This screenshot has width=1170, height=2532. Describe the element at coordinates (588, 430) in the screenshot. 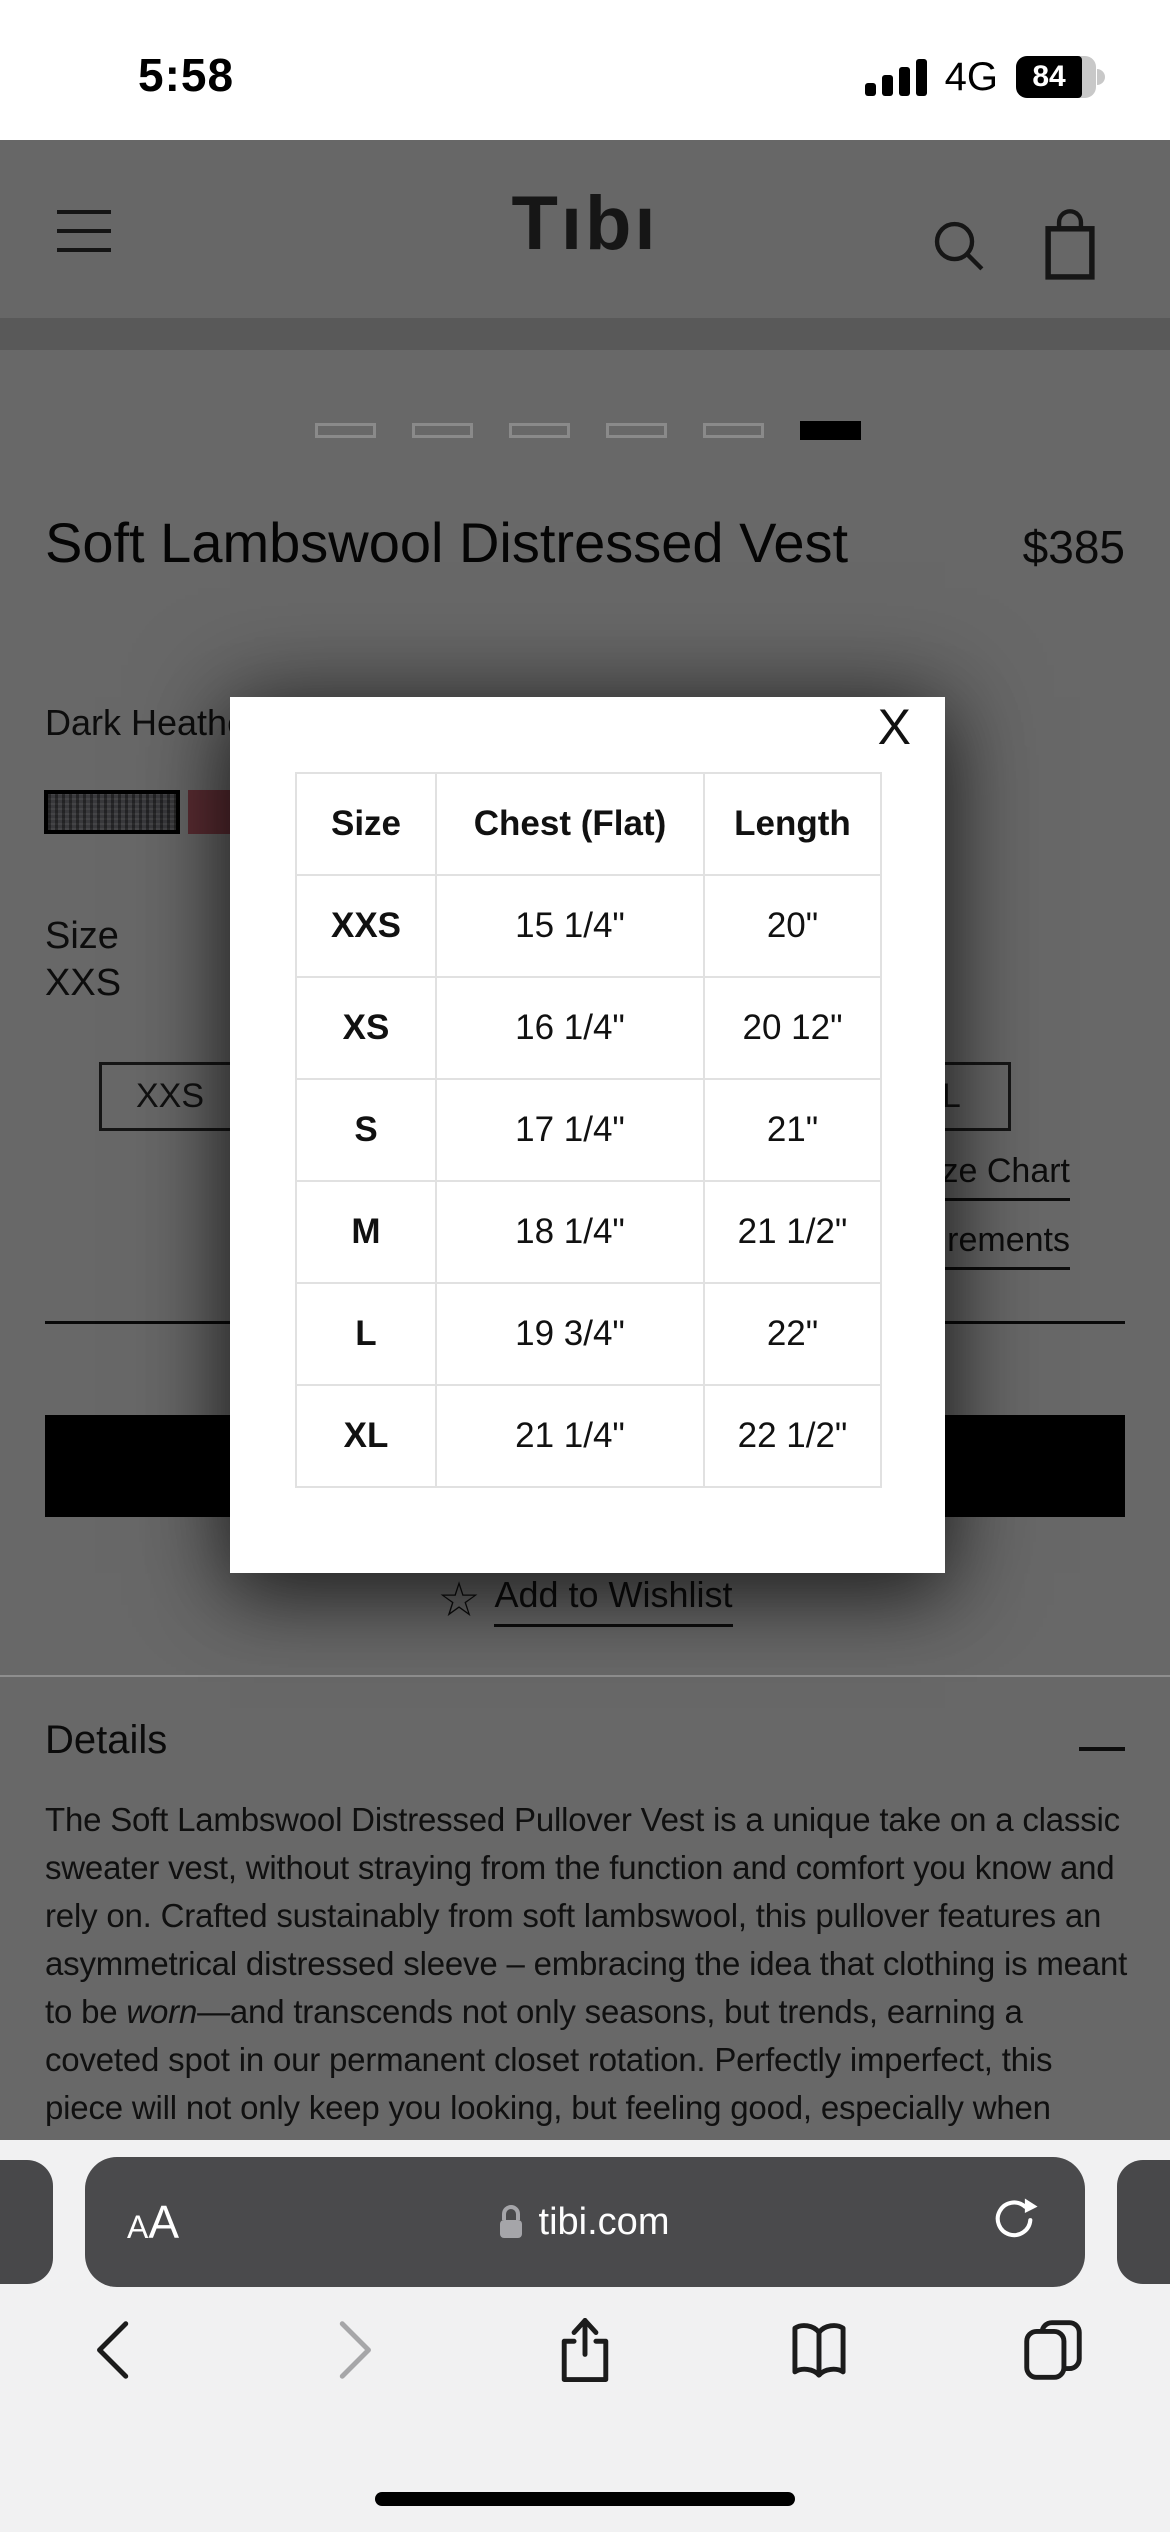

I see `image-carousel-indicators` at that location.